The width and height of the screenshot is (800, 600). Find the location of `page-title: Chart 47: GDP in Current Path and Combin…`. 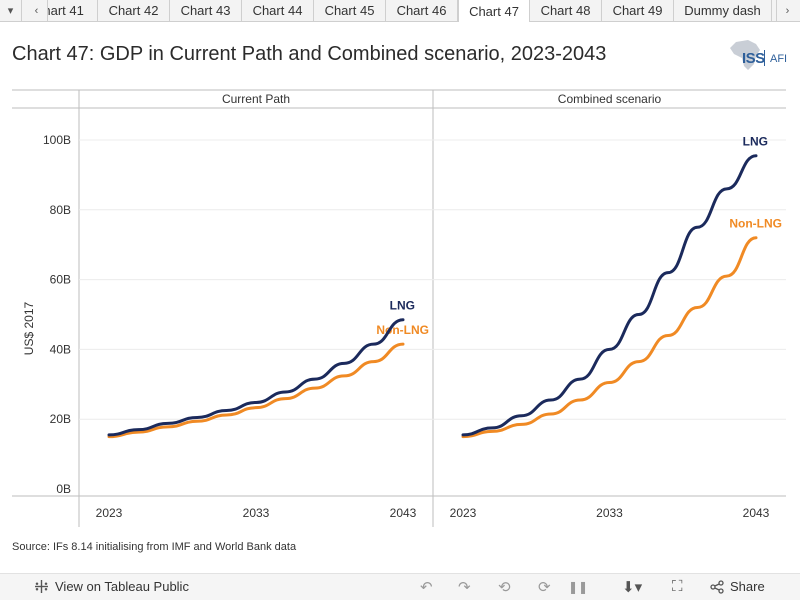

page-title: Chart 47: GDP in Current Path and Combin… is located at coordinates (309, 54).